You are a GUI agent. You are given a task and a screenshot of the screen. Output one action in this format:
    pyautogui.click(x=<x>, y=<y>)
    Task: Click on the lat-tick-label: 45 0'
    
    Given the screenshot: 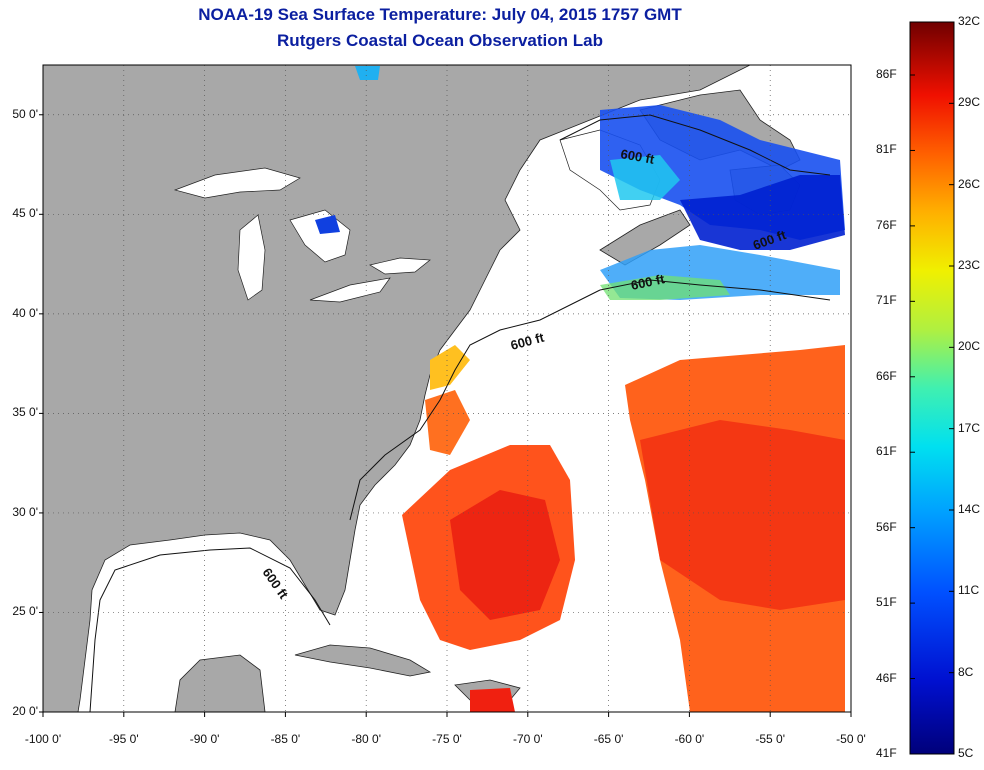 What is the action you would take?
    pyautogui.click(x=25, y=213)
    